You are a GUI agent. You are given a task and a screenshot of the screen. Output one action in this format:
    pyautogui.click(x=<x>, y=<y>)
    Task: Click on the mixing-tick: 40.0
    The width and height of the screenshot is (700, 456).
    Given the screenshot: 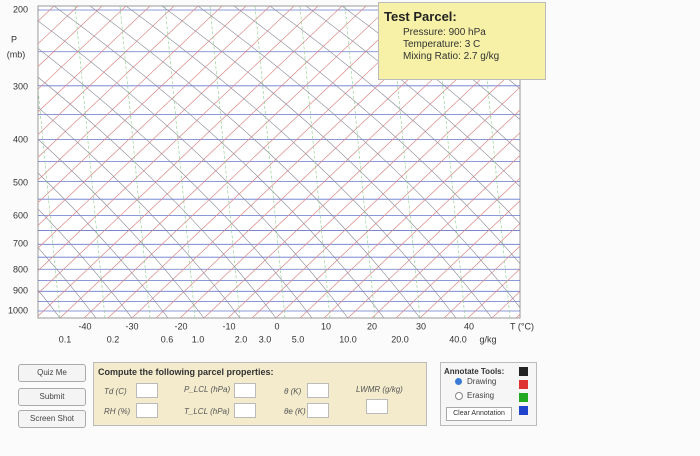 What is the action you would take?
    pyautogui.click(x=458, y=339)
    